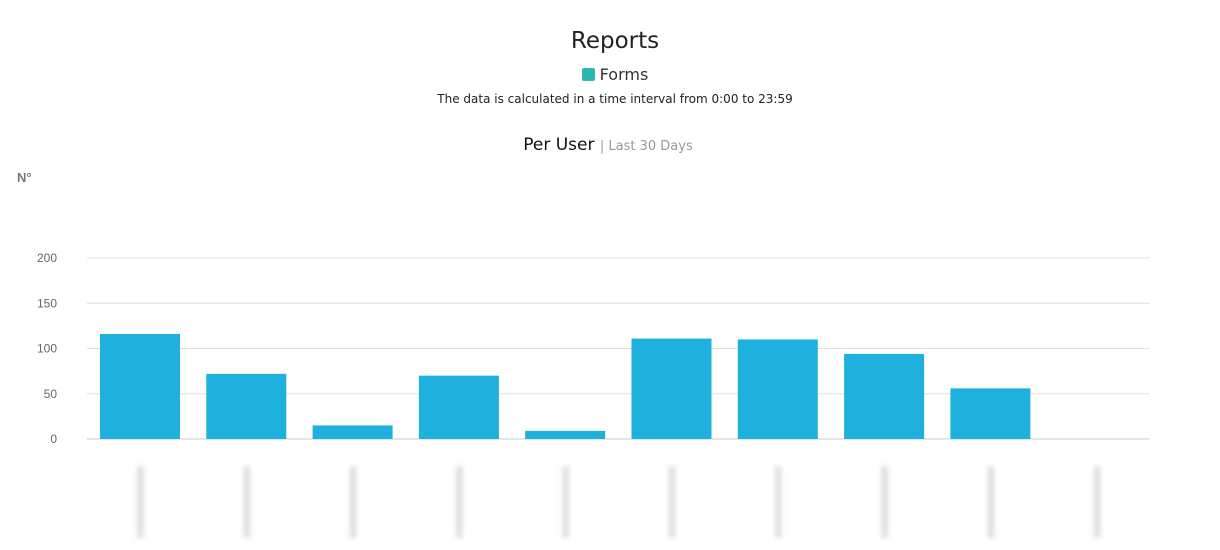 The height and width of the screenshot is (550, 1220). I want to click on chart-title-text: Per User, so click(559, 145).